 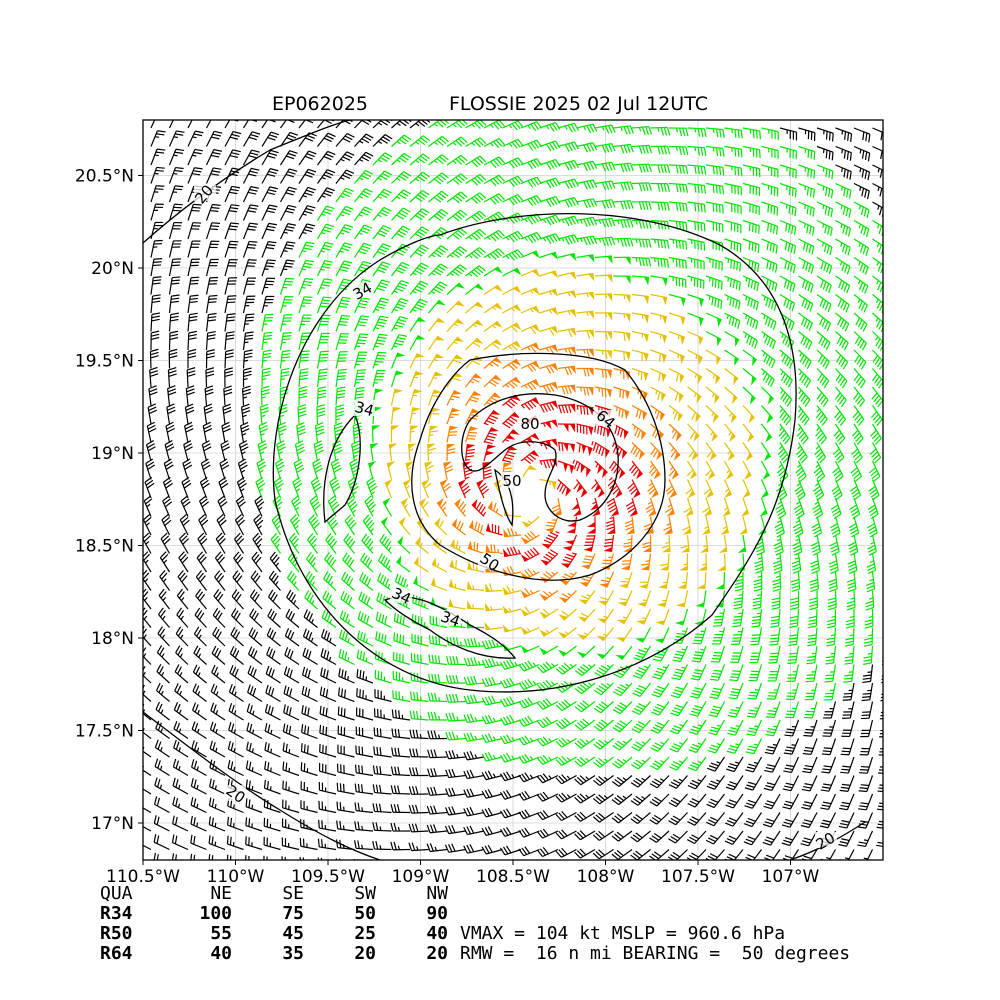 What do you see at coordinates (215, 913) in the screenshot?
I see `radii-value: 100` at bounding box center [215, 913].